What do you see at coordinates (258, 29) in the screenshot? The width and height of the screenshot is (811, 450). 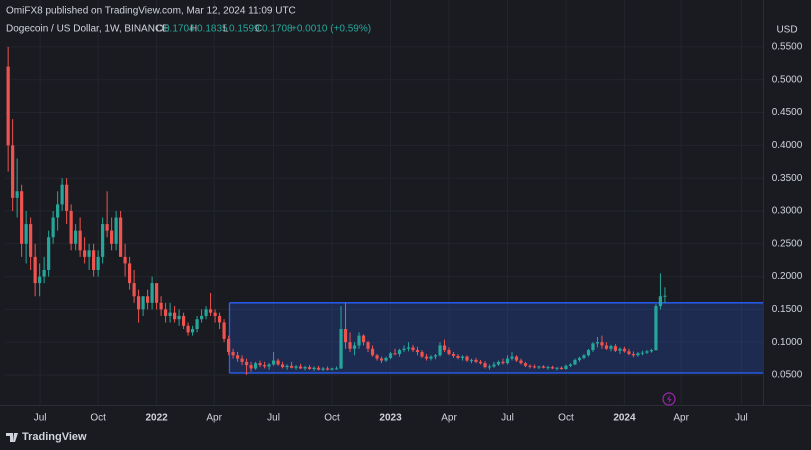 I see `ohlc-label: C` at bounding box center [258, 29].